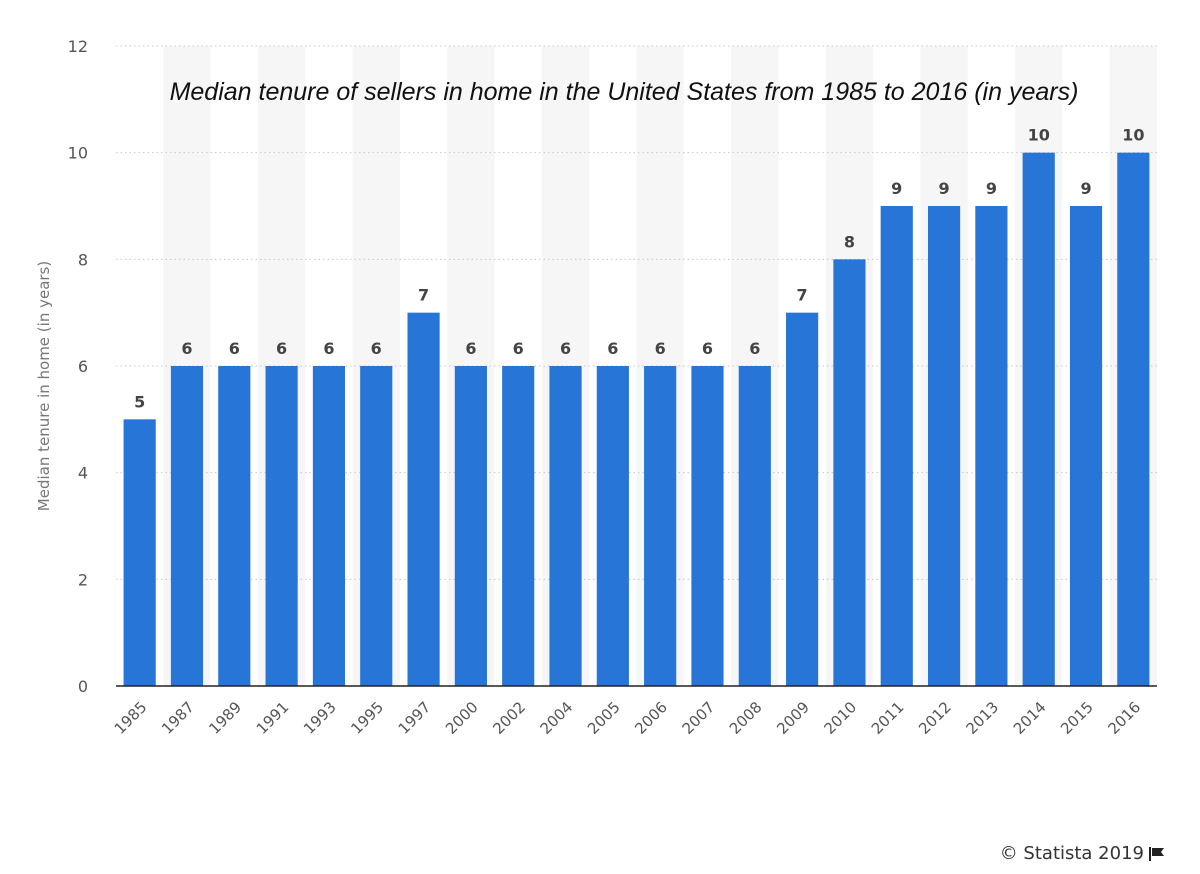  Describe the element at coordinates (1071, 853) in the screenshot. I see `copyright-text: © Statista 2019` at that location.